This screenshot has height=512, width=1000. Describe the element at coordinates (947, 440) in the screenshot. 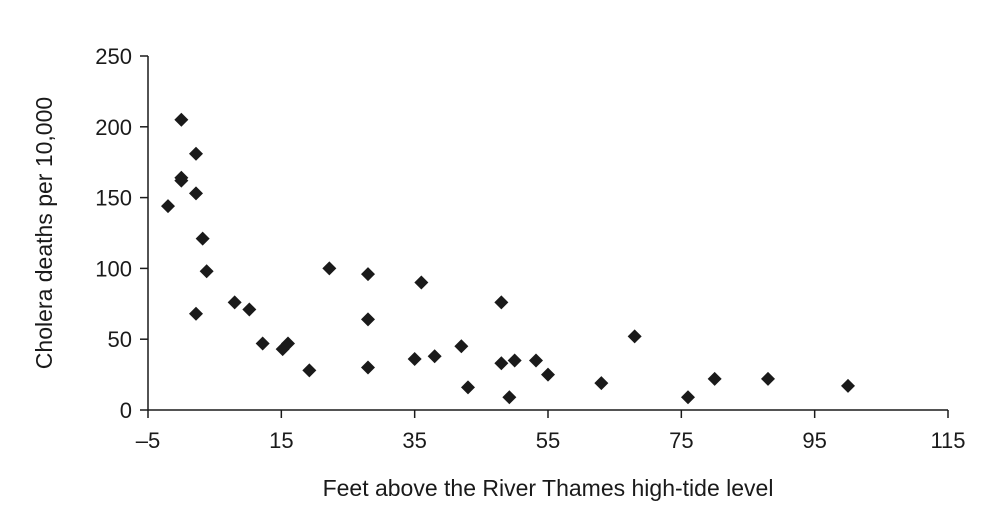

I see `x-tick-label: 115` at that location.